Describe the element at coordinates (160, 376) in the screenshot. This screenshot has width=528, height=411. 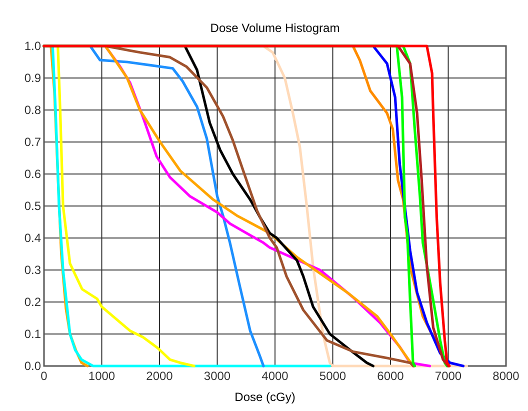
I see `x-tick-label: 2000` at that location.